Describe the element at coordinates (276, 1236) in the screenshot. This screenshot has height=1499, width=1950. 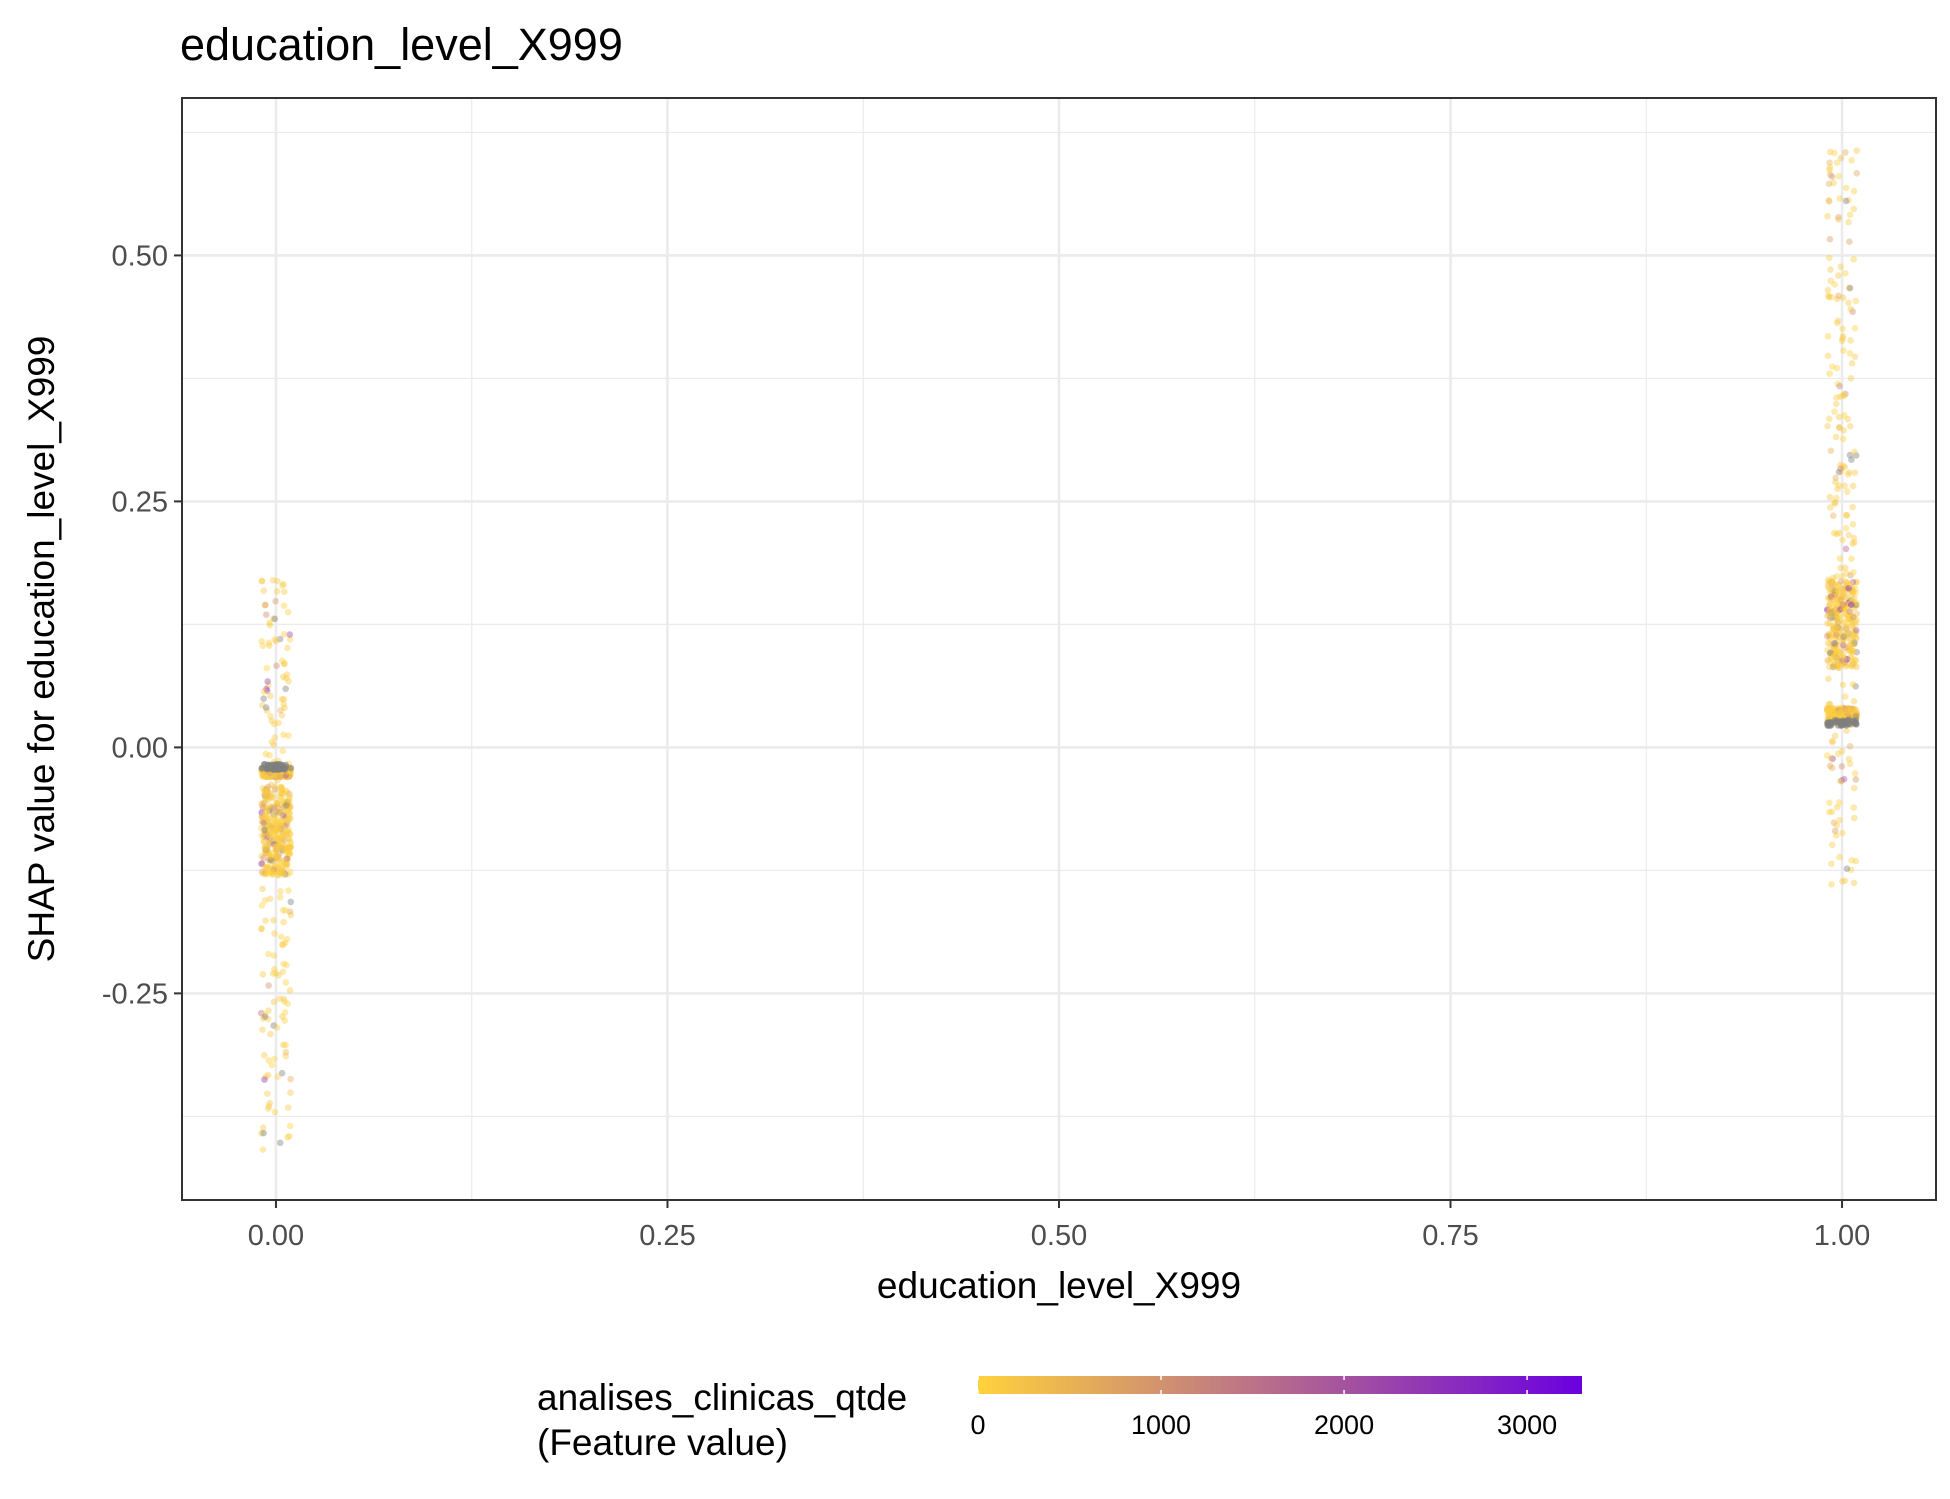
I see `x-tick-label: 0.00` at that location.